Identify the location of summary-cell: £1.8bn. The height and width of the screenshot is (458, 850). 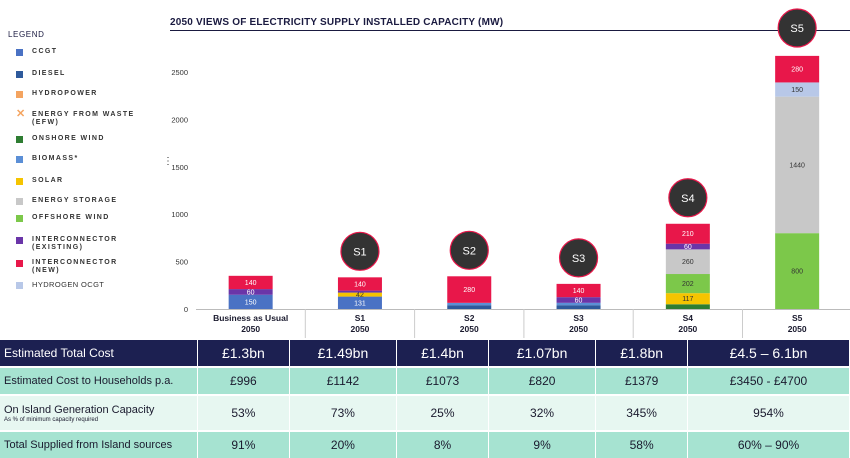
(642, 353).